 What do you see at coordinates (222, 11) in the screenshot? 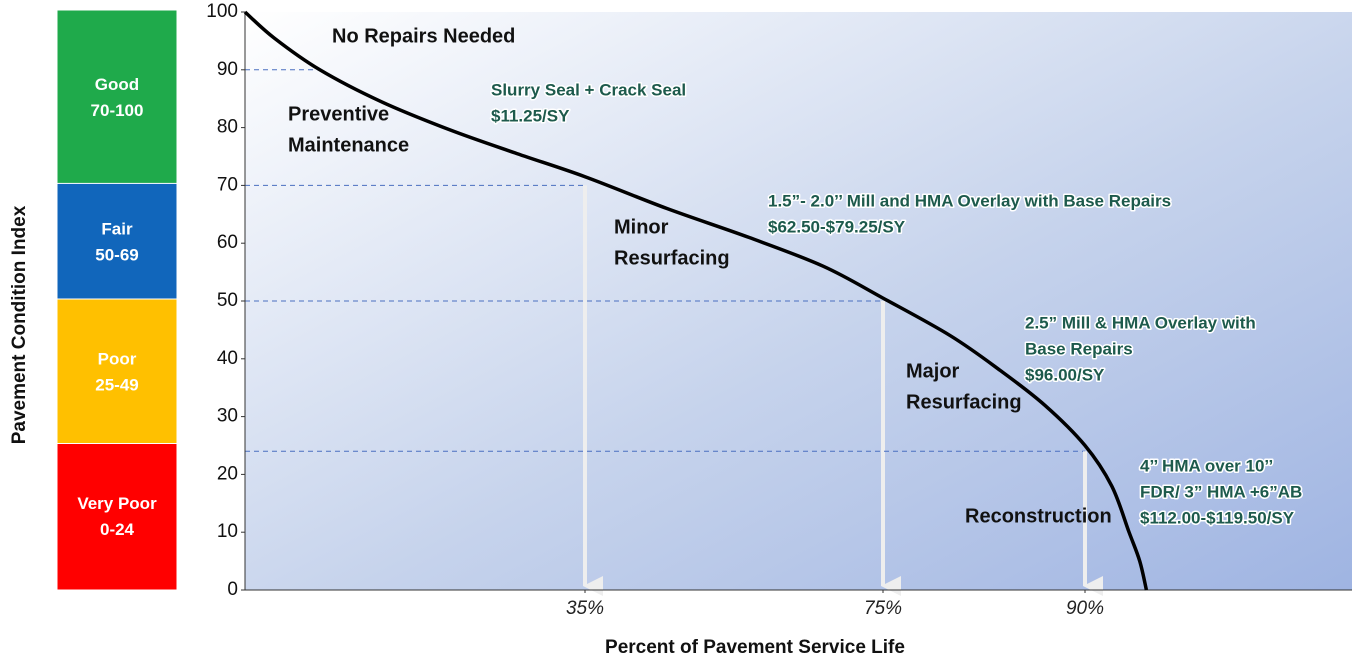
I see `y-tick-label: 100` at bounding box center [222, 11].